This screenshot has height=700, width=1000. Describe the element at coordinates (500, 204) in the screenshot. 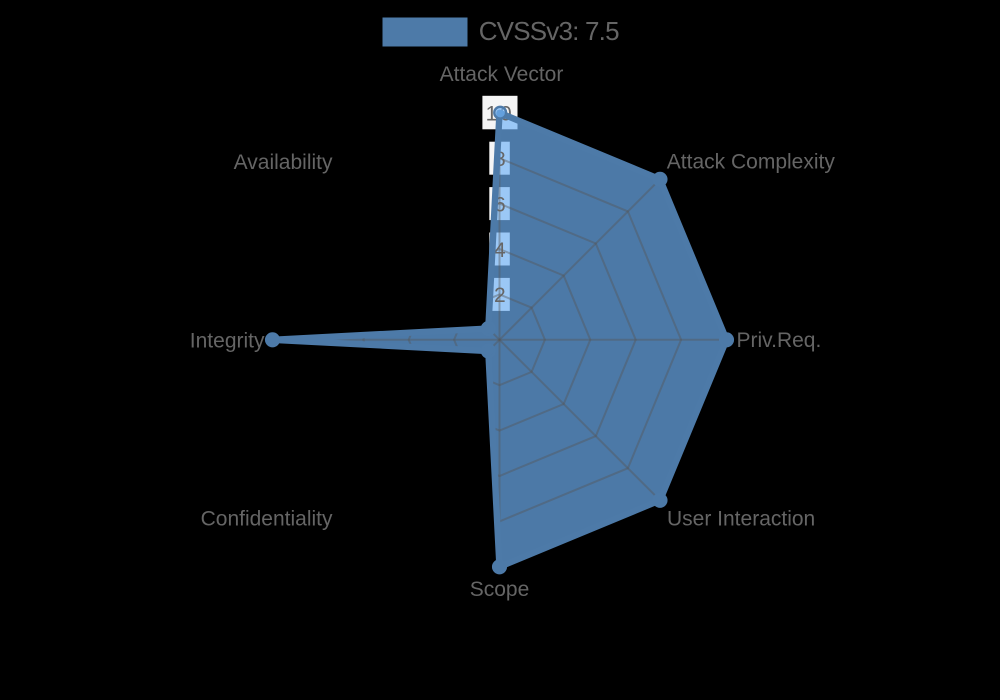

I see `svg-text: 6` at that location.